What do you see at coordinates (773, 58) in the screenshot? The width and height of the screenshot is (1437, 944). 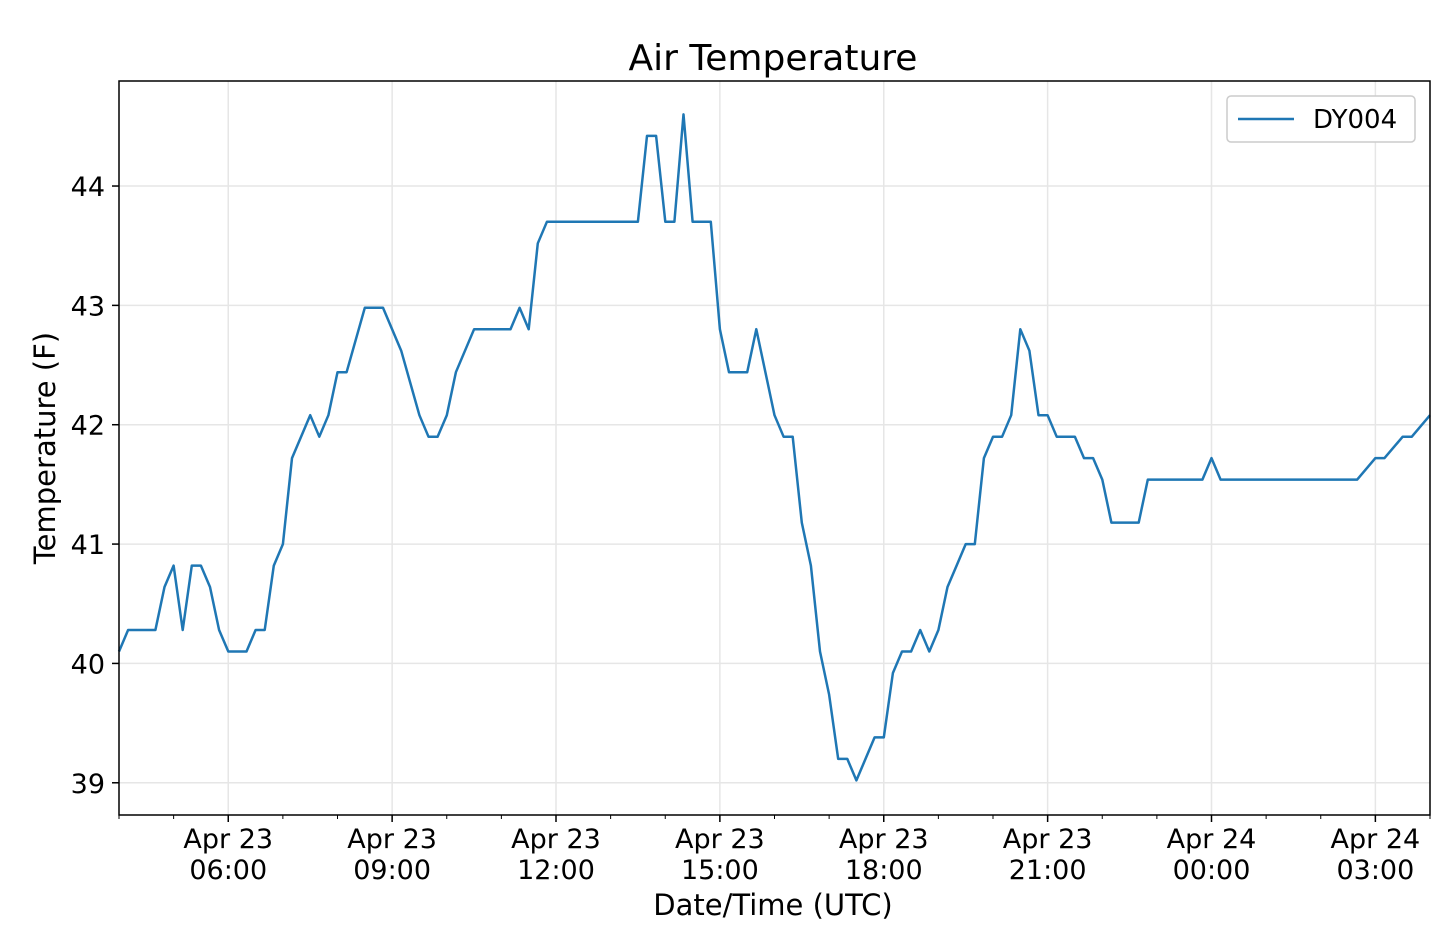 I see `chart-title: Air Temperature` at bounding box center [773, 58].